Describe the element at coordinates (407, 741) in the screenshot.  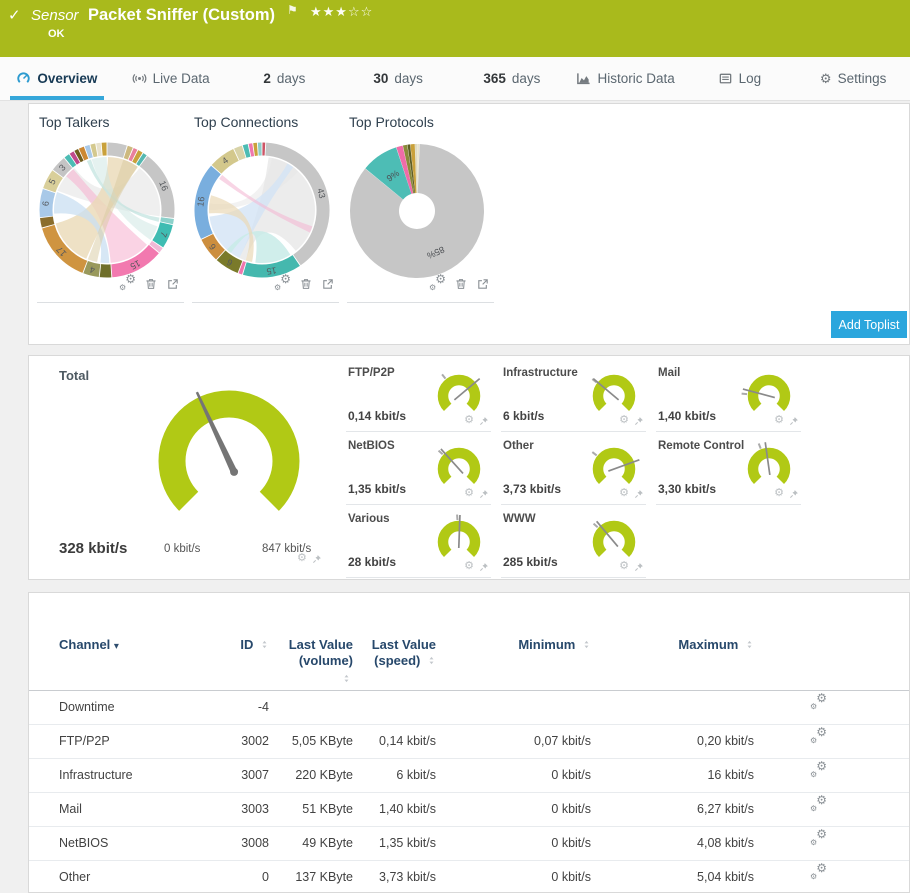
I see `cell-last_speed: 0,14 kbit/s` at that location.